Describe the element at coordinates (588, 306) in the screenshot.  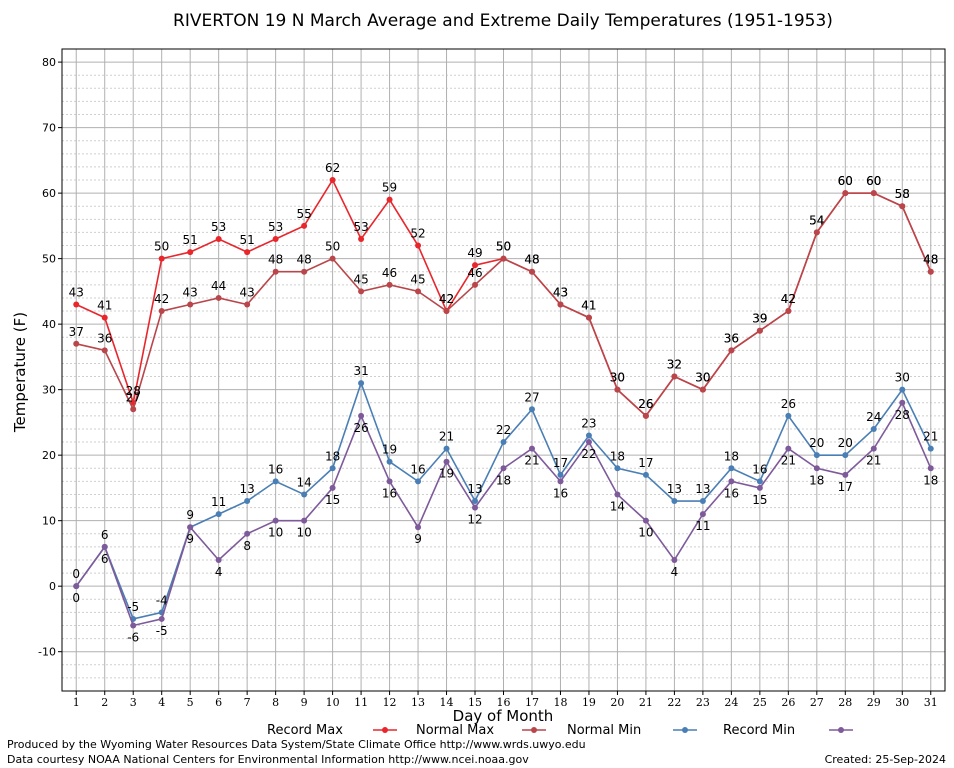
I see `normal-max-data-label: 41` at that location.